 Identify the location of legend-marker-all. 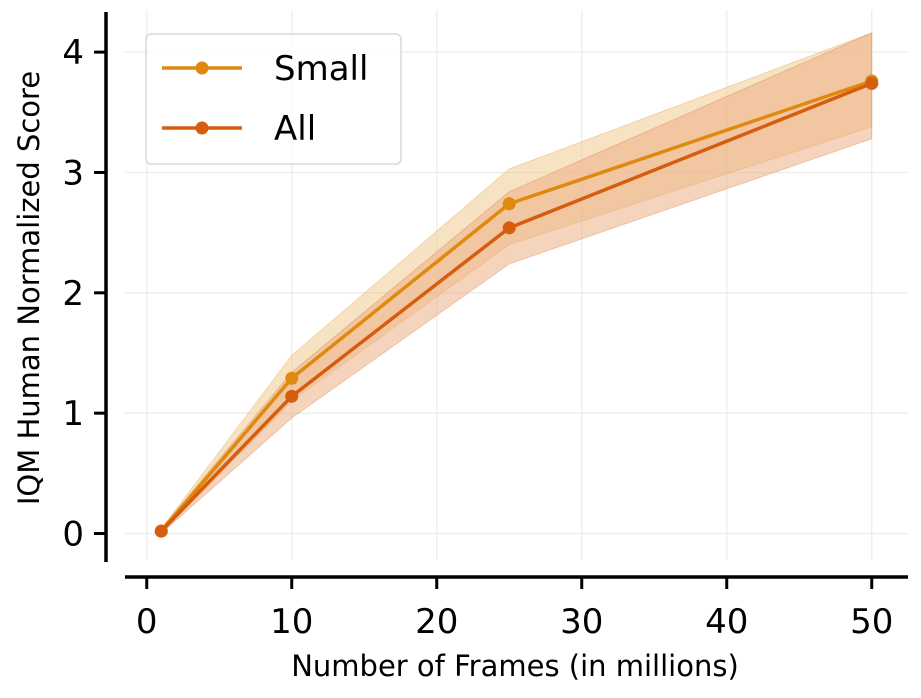
(202, 128).